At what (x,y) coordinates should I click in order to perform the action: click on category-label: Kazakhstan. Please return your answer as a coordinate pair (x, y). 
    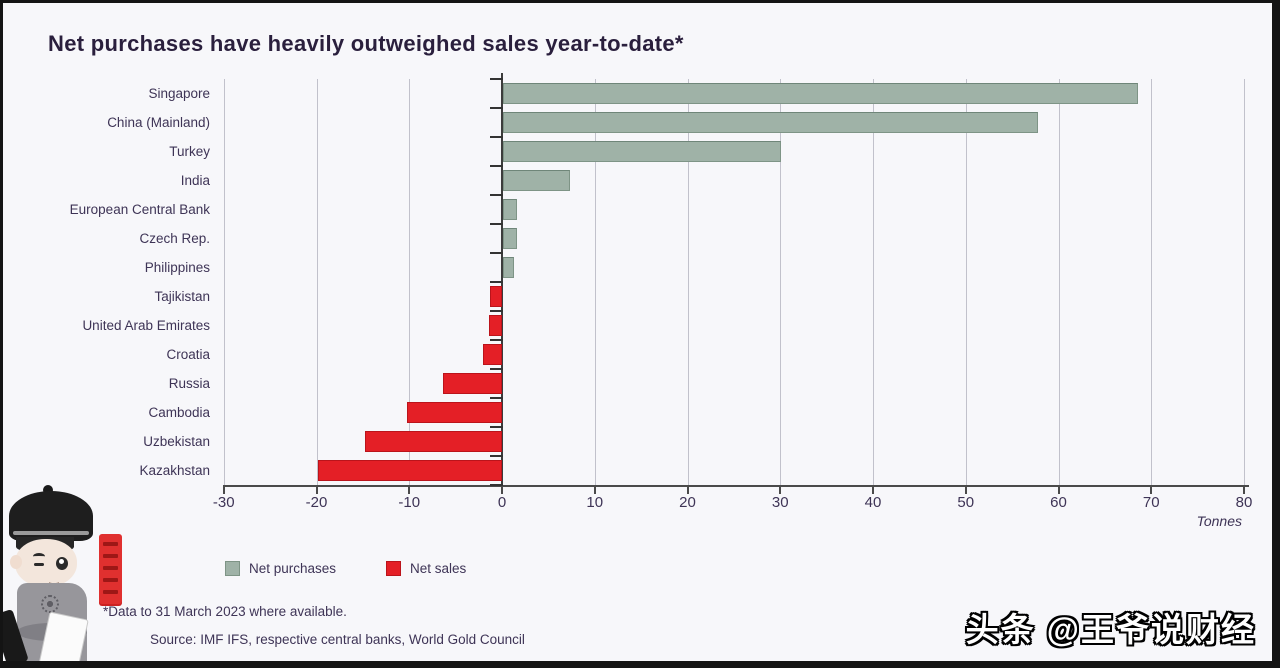
    Looking at the image, I should click on (174, 470).